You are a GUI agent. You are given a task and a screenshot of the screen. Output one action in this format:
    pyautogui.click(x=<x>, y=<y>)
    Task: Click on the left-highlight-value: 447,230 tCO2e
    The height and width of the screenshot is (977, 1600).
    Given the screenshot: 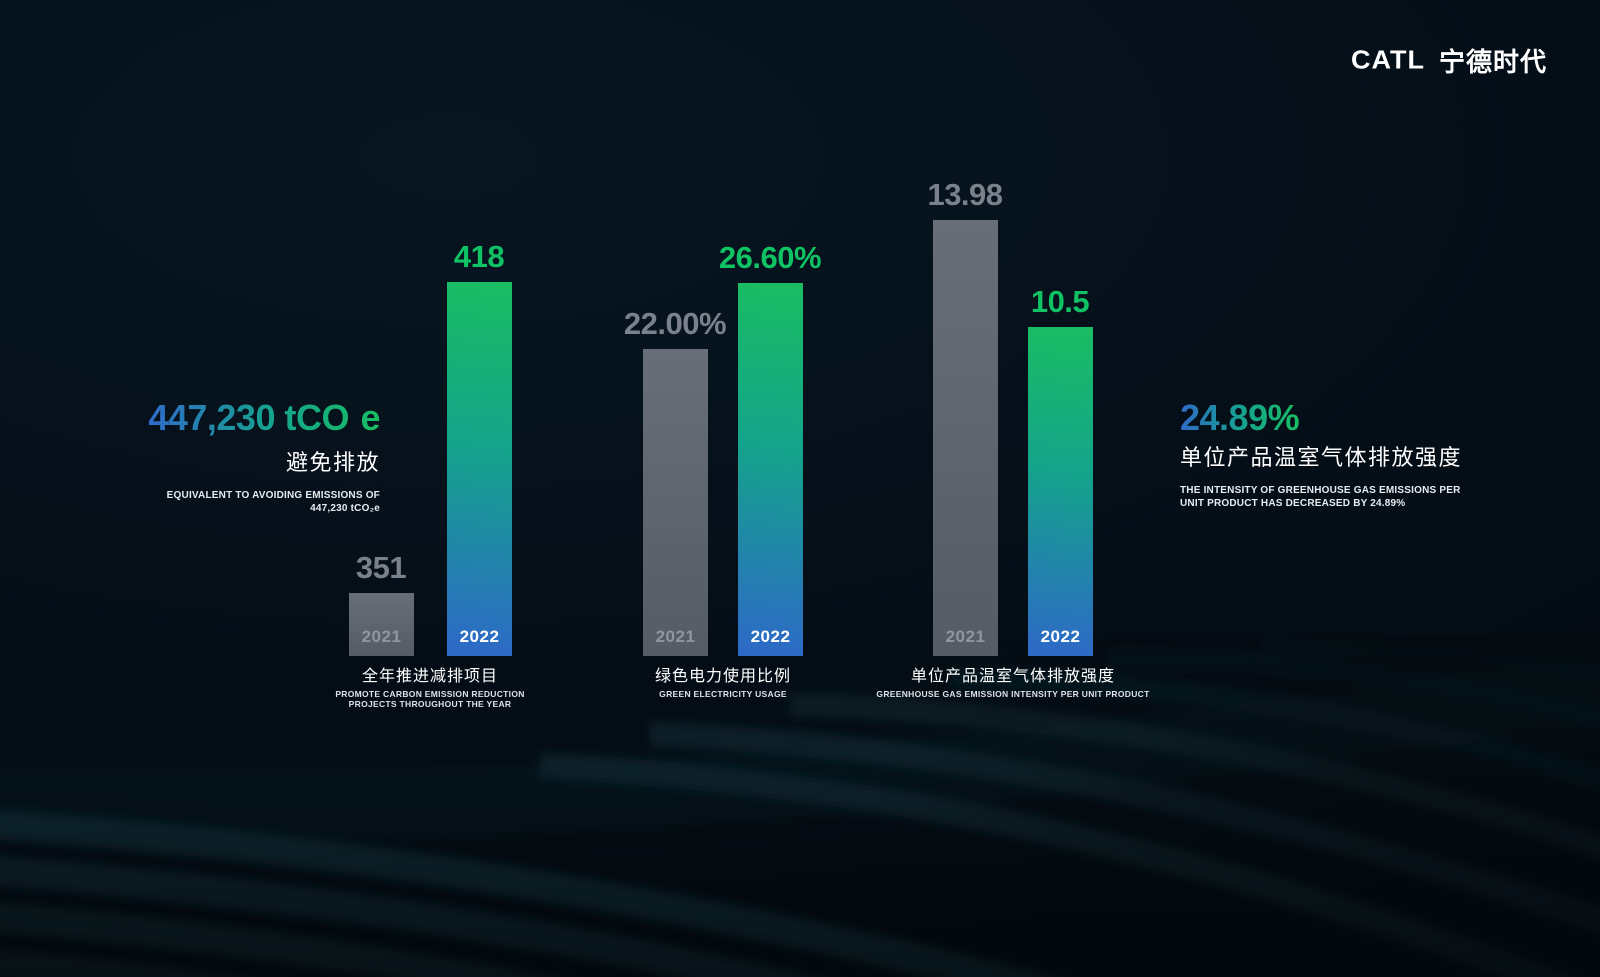 What is the action you would take?
    pyautogui.click(x=264, y=420)
    